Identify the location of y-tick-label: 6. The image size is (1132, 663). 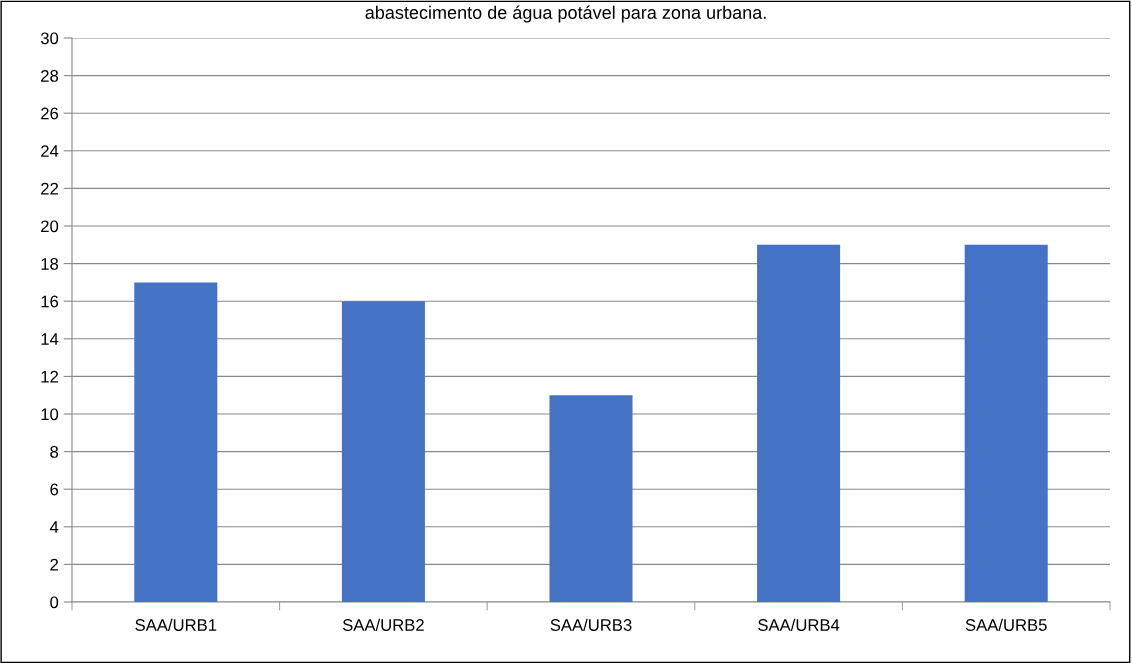
(54, 489).